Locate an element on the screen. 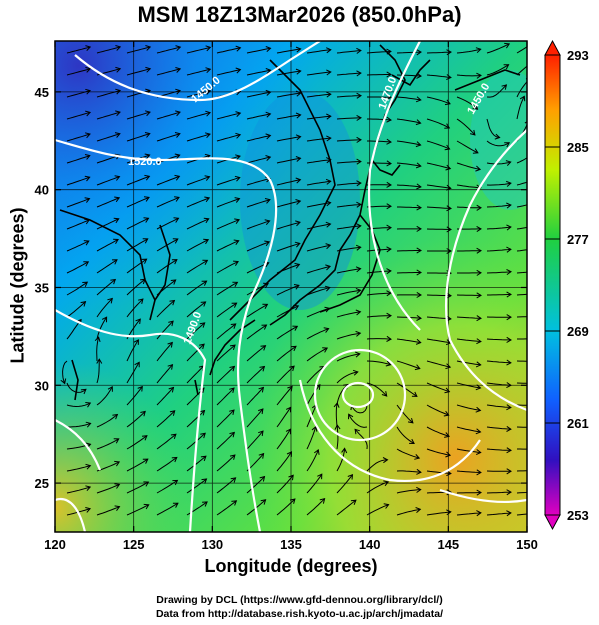 The image size is (599, 625). y-tick-label: 35 is located at coordinates (42, 287).